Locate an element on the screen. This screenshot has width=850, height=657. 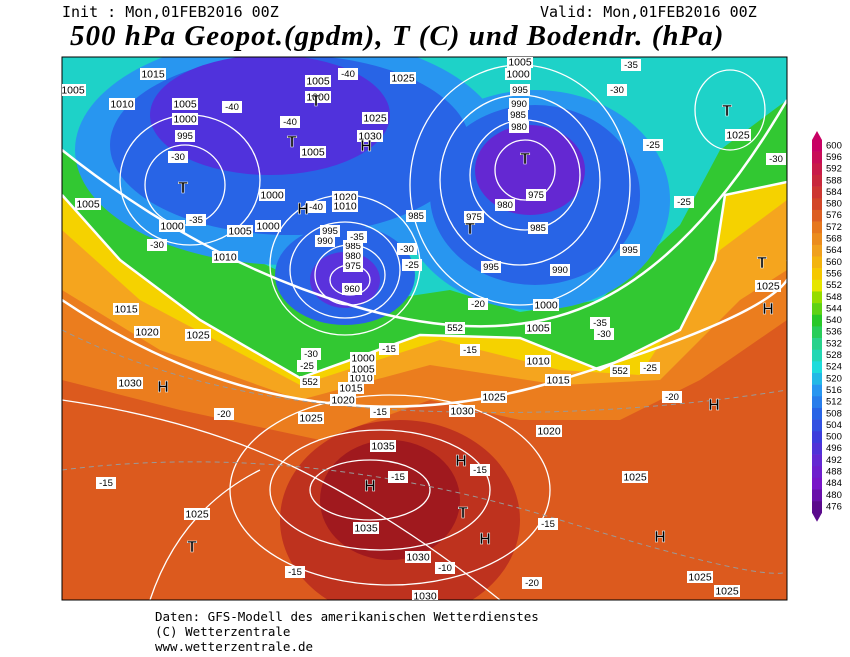
field is located at coordinates (390, 500).